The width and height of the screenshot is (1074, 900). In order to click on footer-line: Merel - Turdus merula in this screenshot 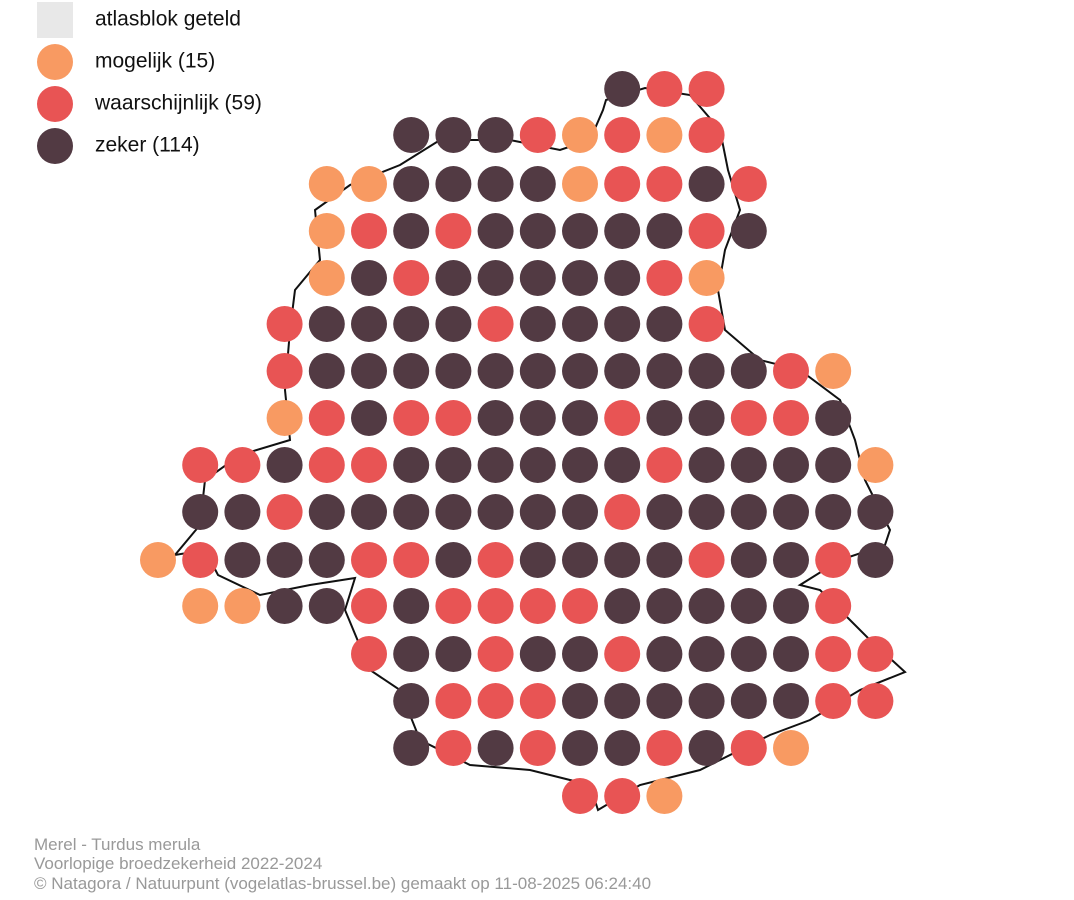, I will do `click(117, 844)`.